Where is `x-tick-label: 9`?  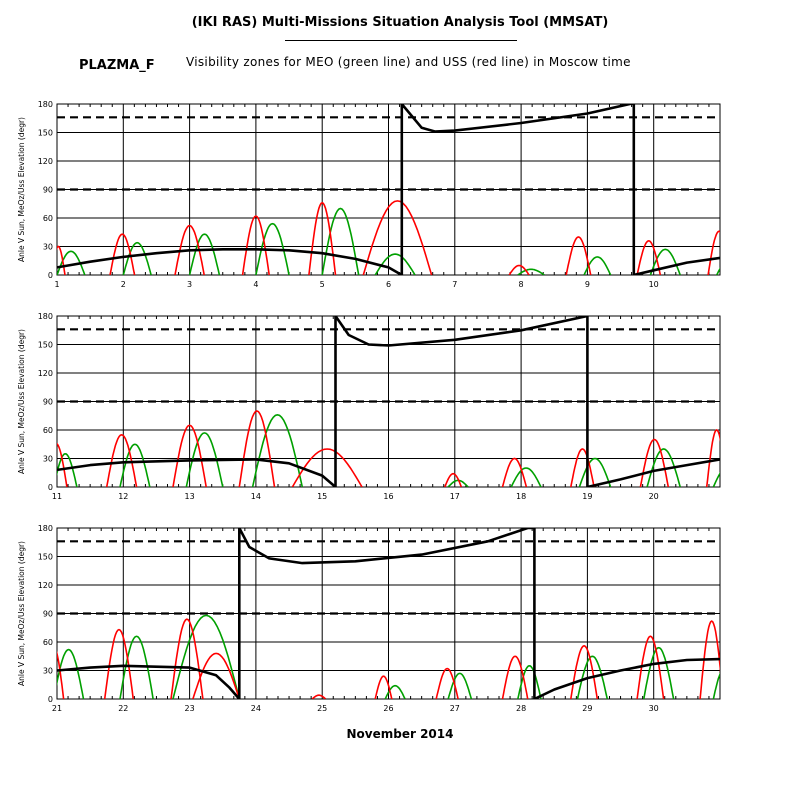 x-tick-label: 9 is located at coordinates (587, 284).